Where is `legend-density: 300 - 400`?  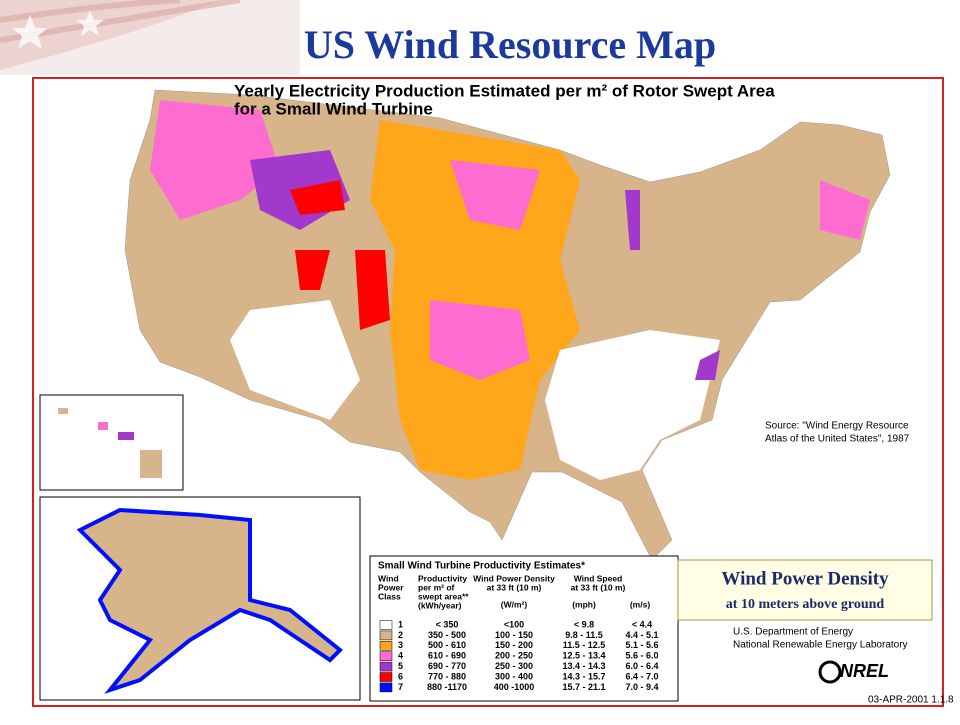 legend-density: 300 - 400 is located at coordinates (514, 676).